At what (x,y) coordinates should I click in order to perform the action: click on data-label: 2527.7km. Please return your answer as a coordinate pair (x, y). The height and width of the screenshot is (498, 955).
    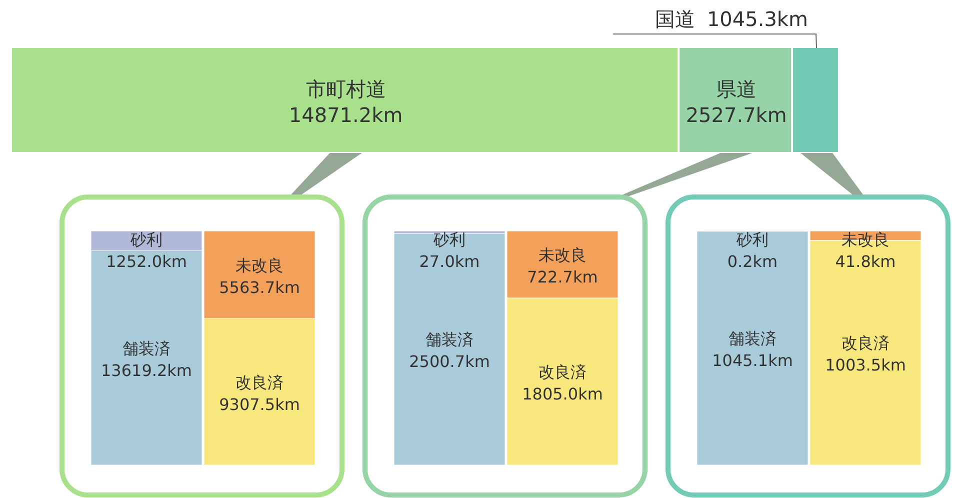
    Looking at the image, I should click on (736, 115).